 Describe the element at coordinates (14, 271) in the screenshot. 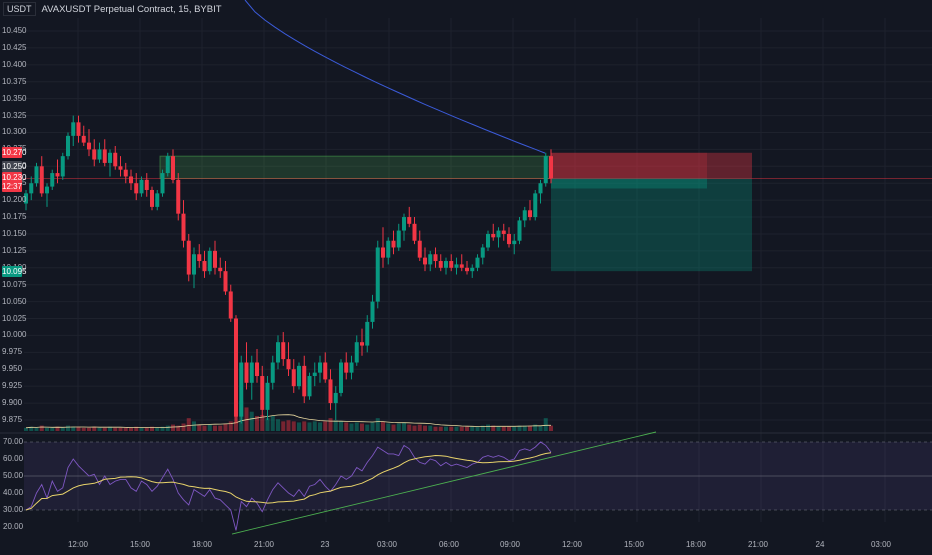

I see `price-tag: 10.095` at that location.